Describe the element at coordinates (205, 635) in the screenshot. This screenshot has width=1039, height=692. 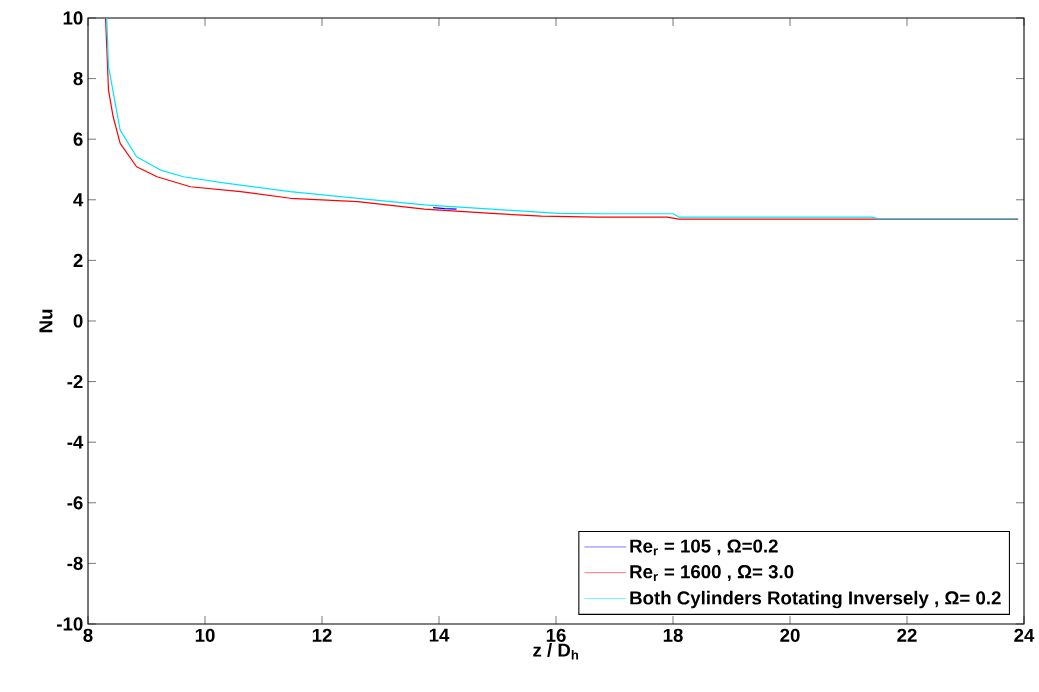
I see `x-tick-label: 10` at that location.